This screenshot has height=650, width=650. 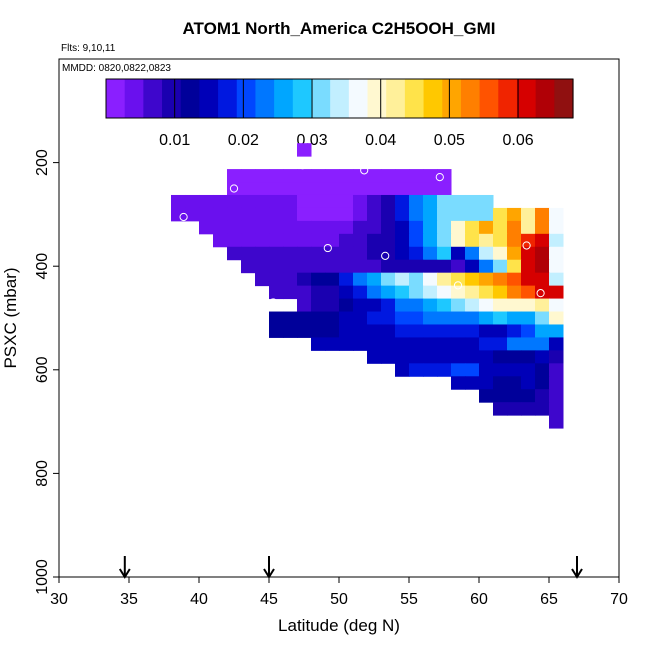 I want to click on colorbar-tick-label: 0.01, so click(x=174, y=140).